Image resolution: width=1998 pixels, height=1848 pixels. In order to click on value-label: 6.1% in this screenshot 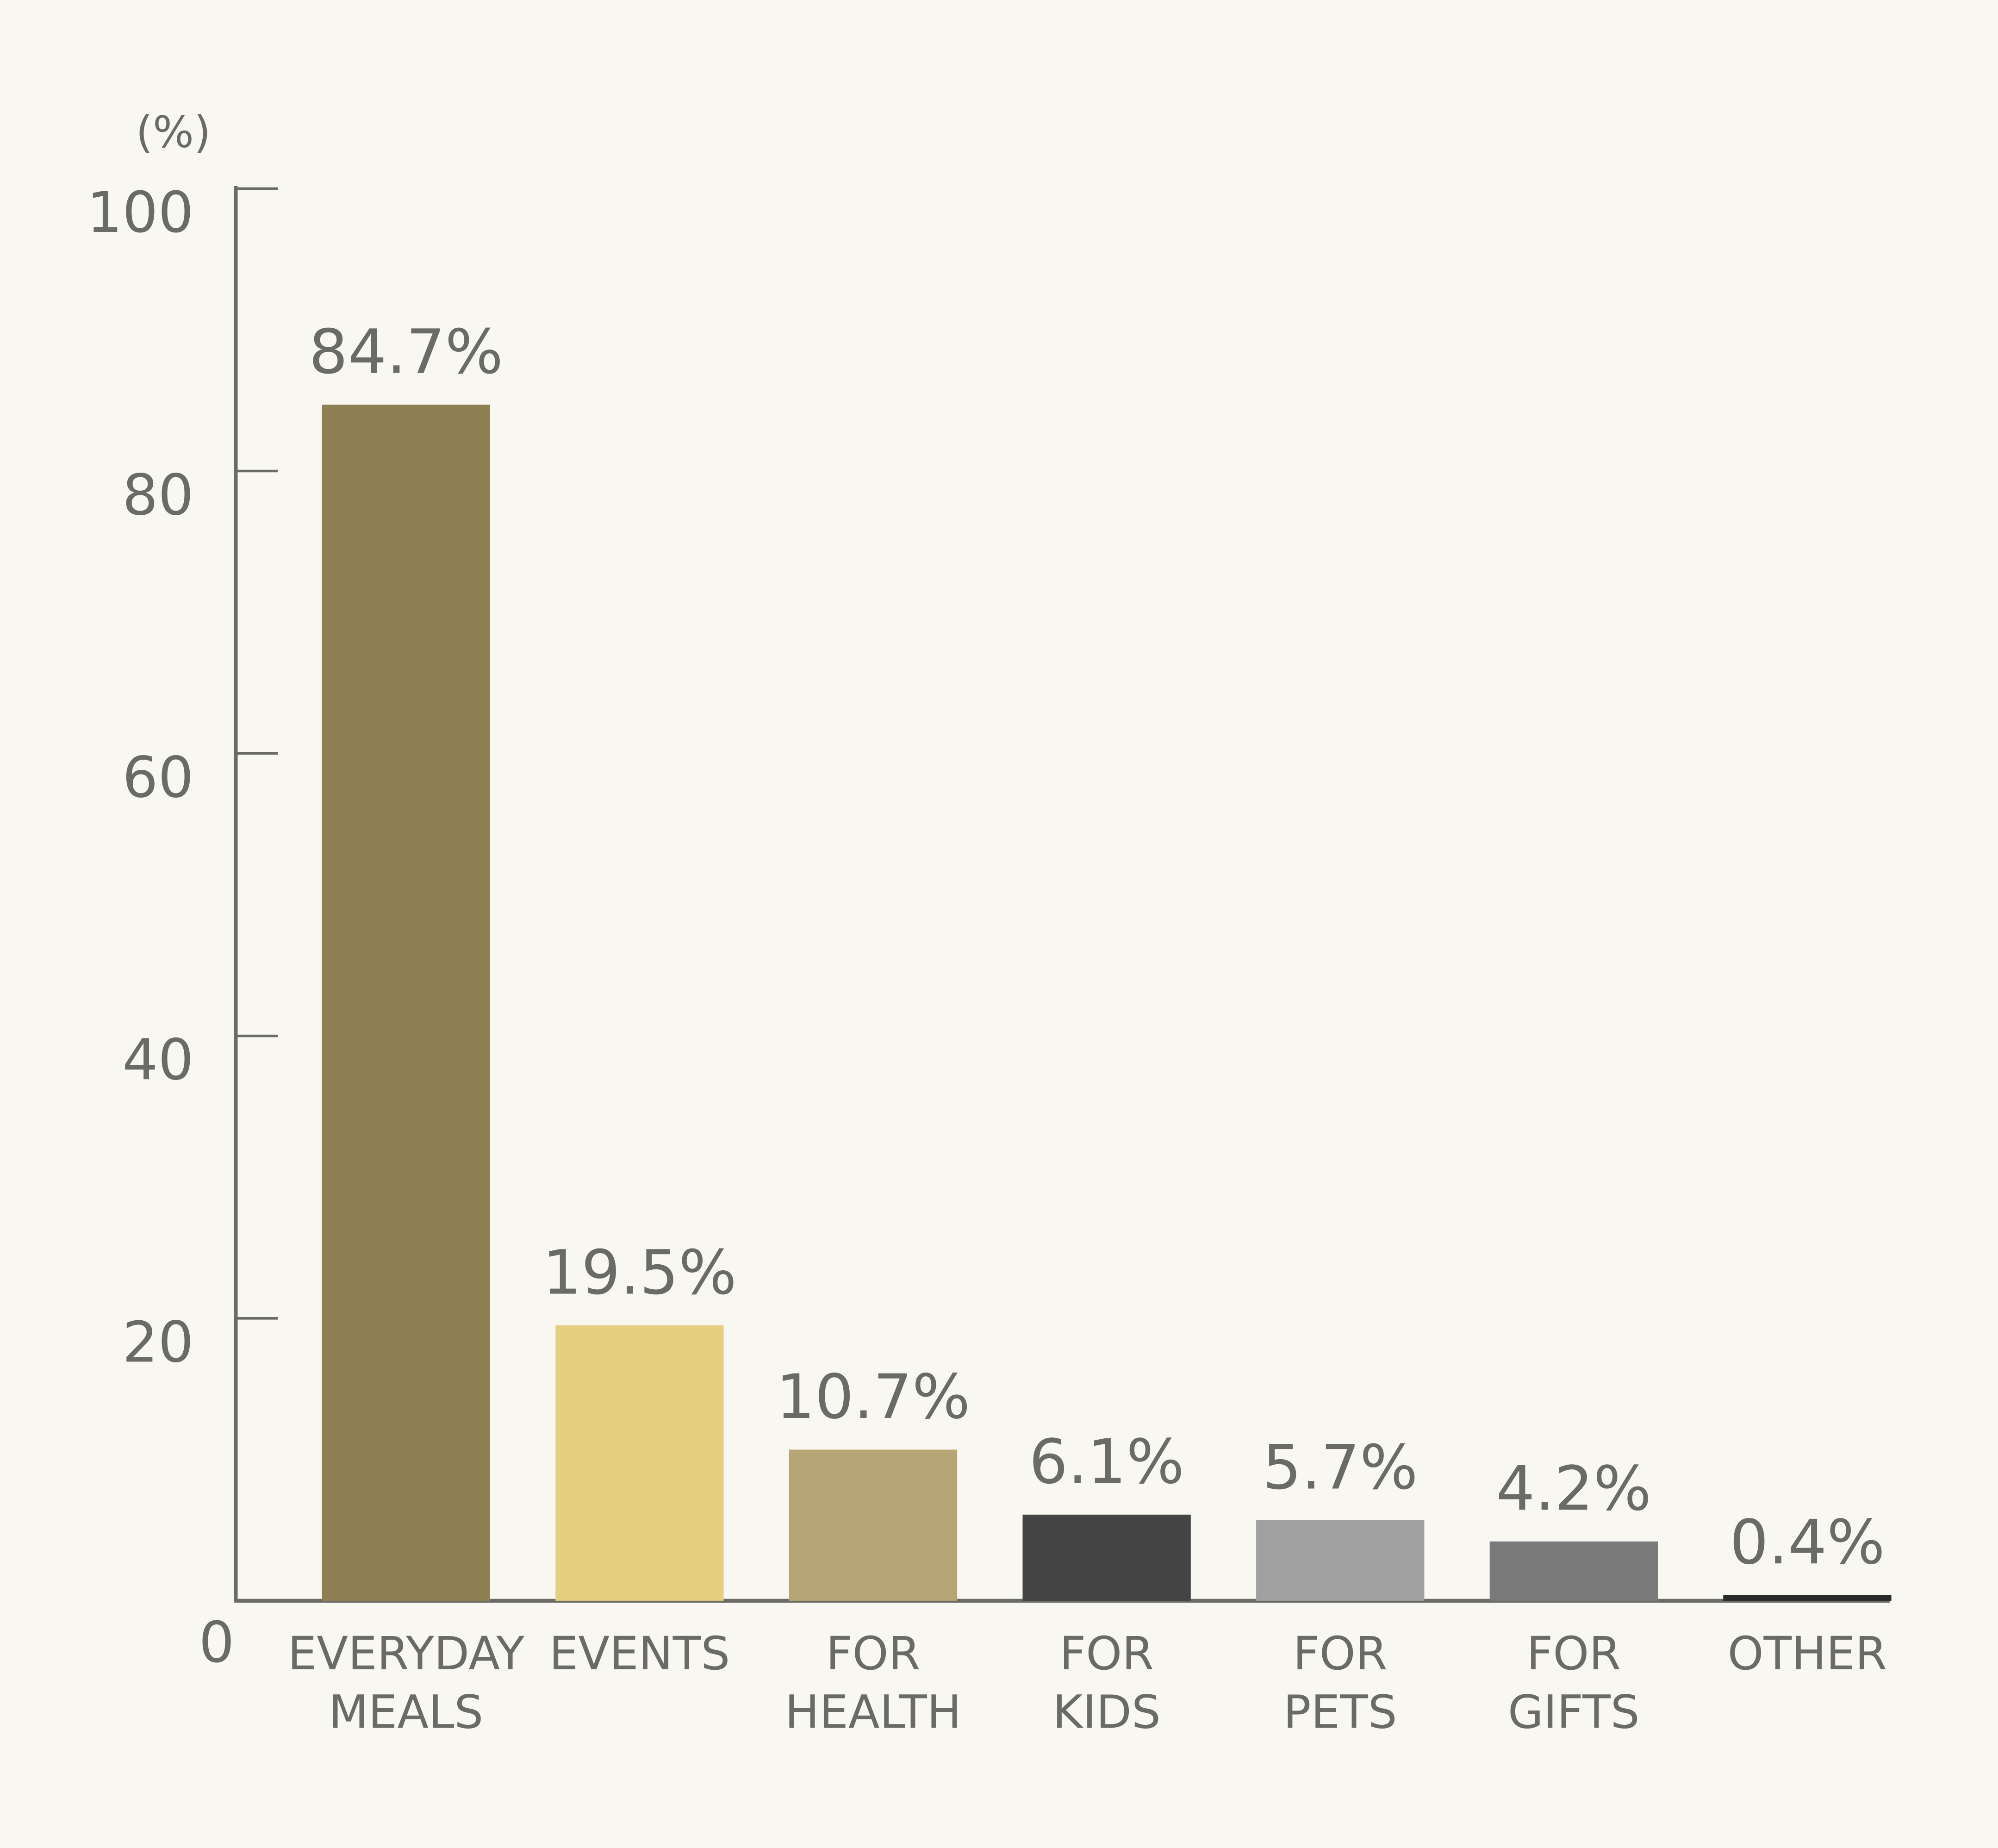, I will do `click(1107, 1462)`.